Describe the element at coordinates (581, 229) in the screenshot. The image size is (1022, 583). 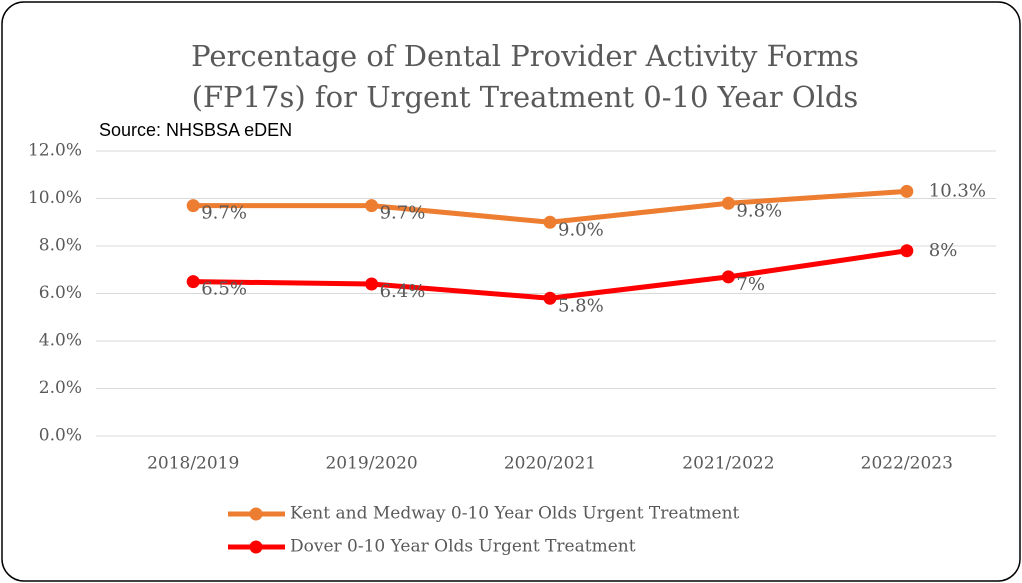
I see `data-label: 9.0%` at that location.